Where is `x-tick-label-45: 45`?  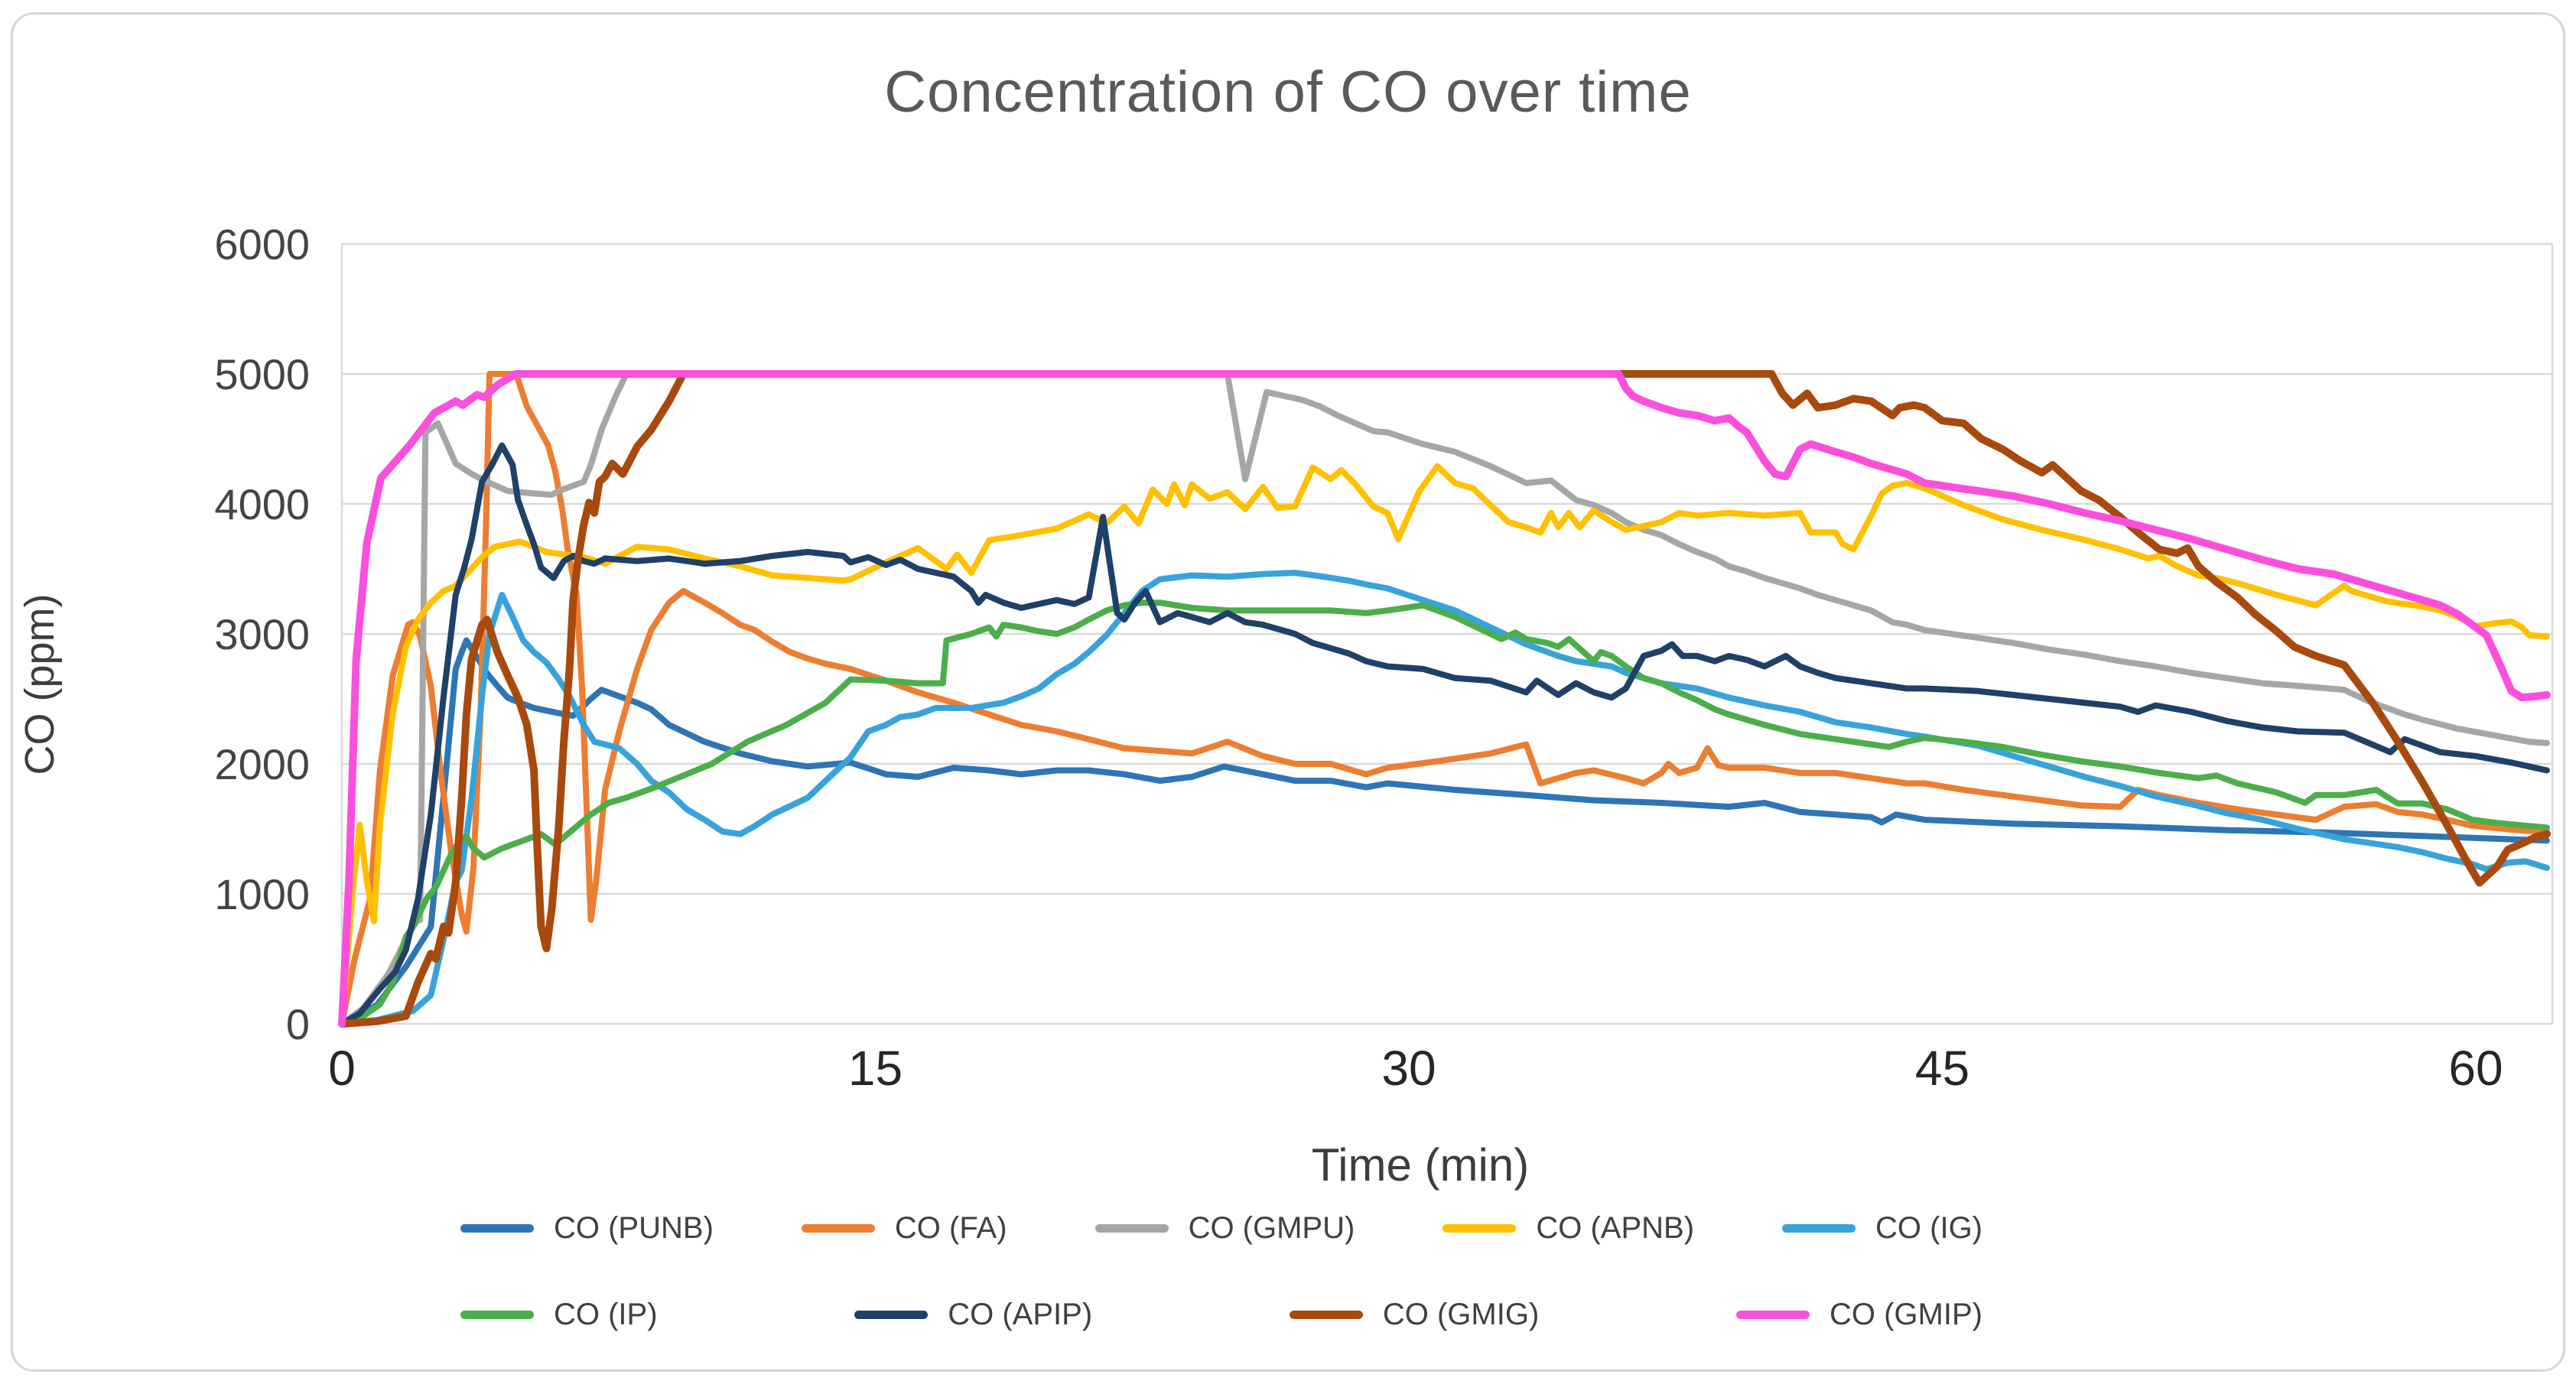 x-tick-label-45: 45 is located at coordinates (1942, 1068).